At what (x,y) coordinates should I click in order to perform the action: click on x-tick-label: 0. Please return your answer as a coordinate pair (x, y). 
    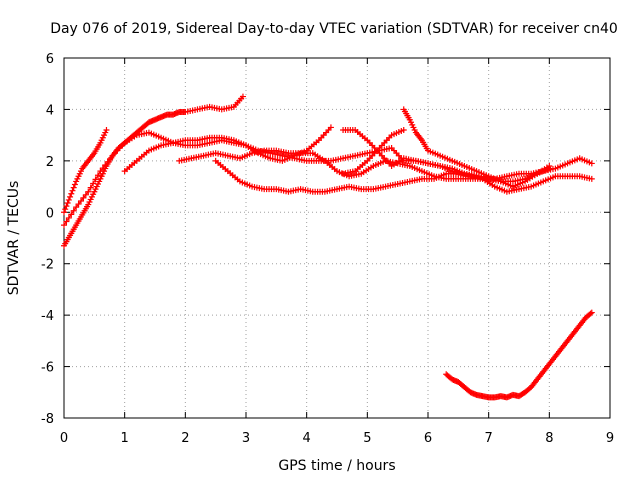
    Looking at the image, I should click on (64, 438).